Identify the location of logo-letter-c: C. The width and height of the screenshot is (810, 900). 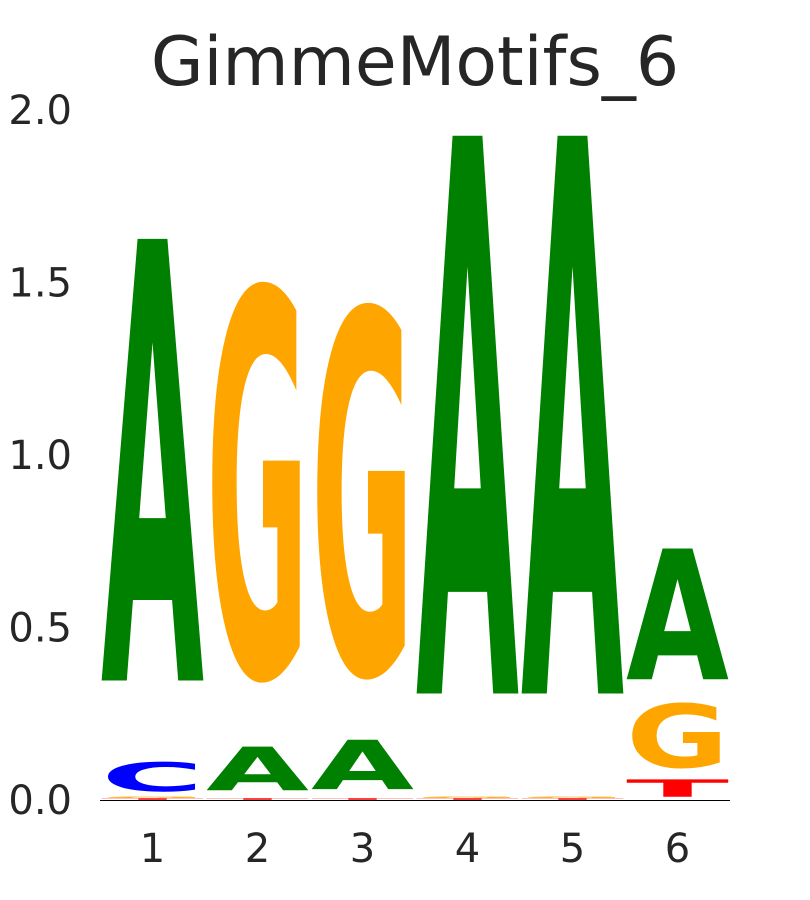
(152, 777).